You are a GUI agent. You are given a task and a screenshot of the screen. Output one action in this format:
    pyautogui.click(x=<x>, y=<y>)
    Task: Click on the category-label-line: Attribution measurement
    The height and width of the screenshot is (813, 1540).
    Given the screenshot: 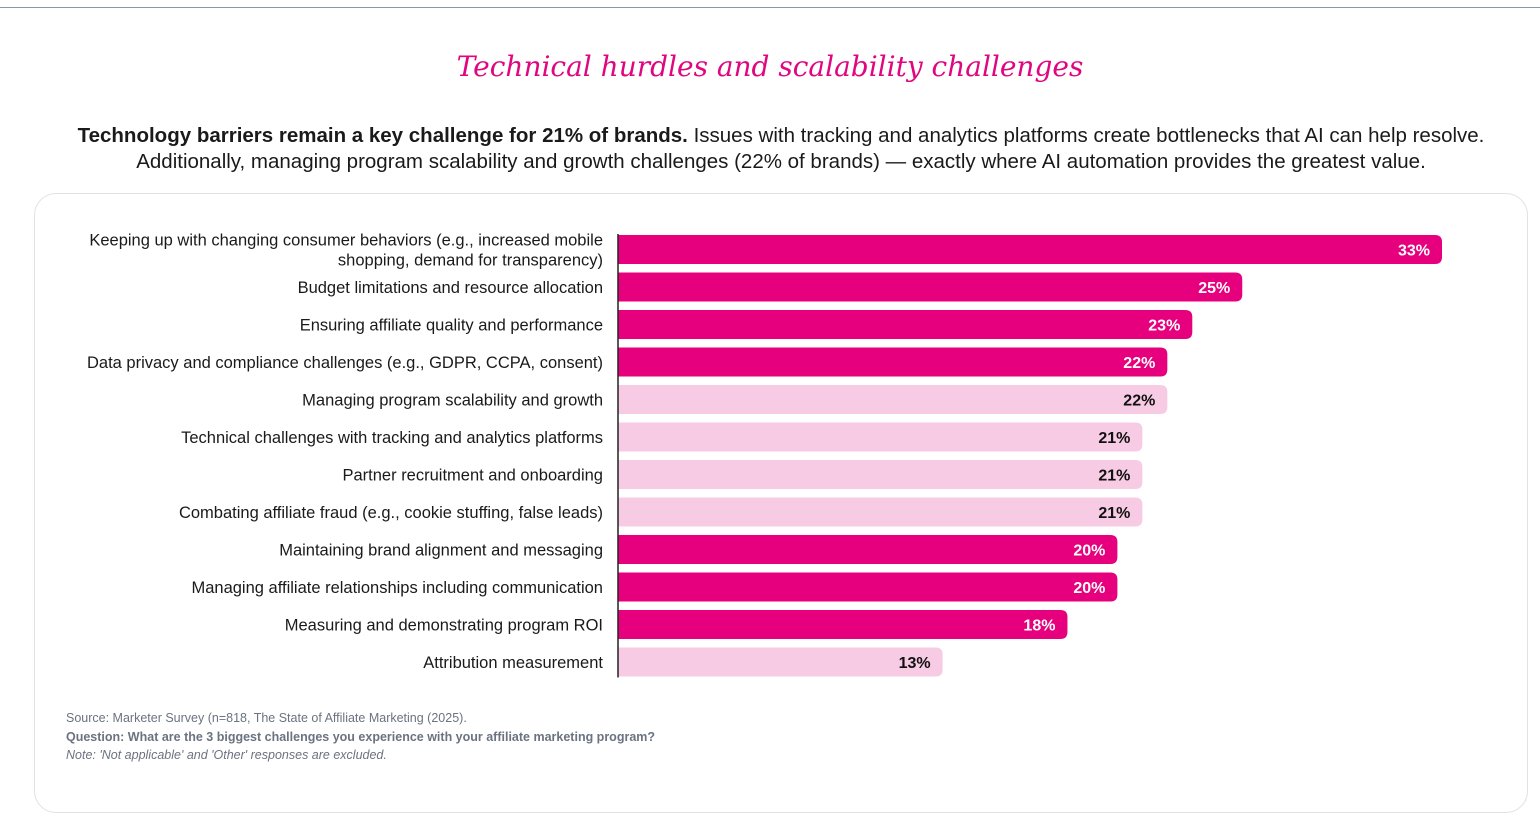 What is the action you would take?
    pyautogui.click(x=513, y=663)
    